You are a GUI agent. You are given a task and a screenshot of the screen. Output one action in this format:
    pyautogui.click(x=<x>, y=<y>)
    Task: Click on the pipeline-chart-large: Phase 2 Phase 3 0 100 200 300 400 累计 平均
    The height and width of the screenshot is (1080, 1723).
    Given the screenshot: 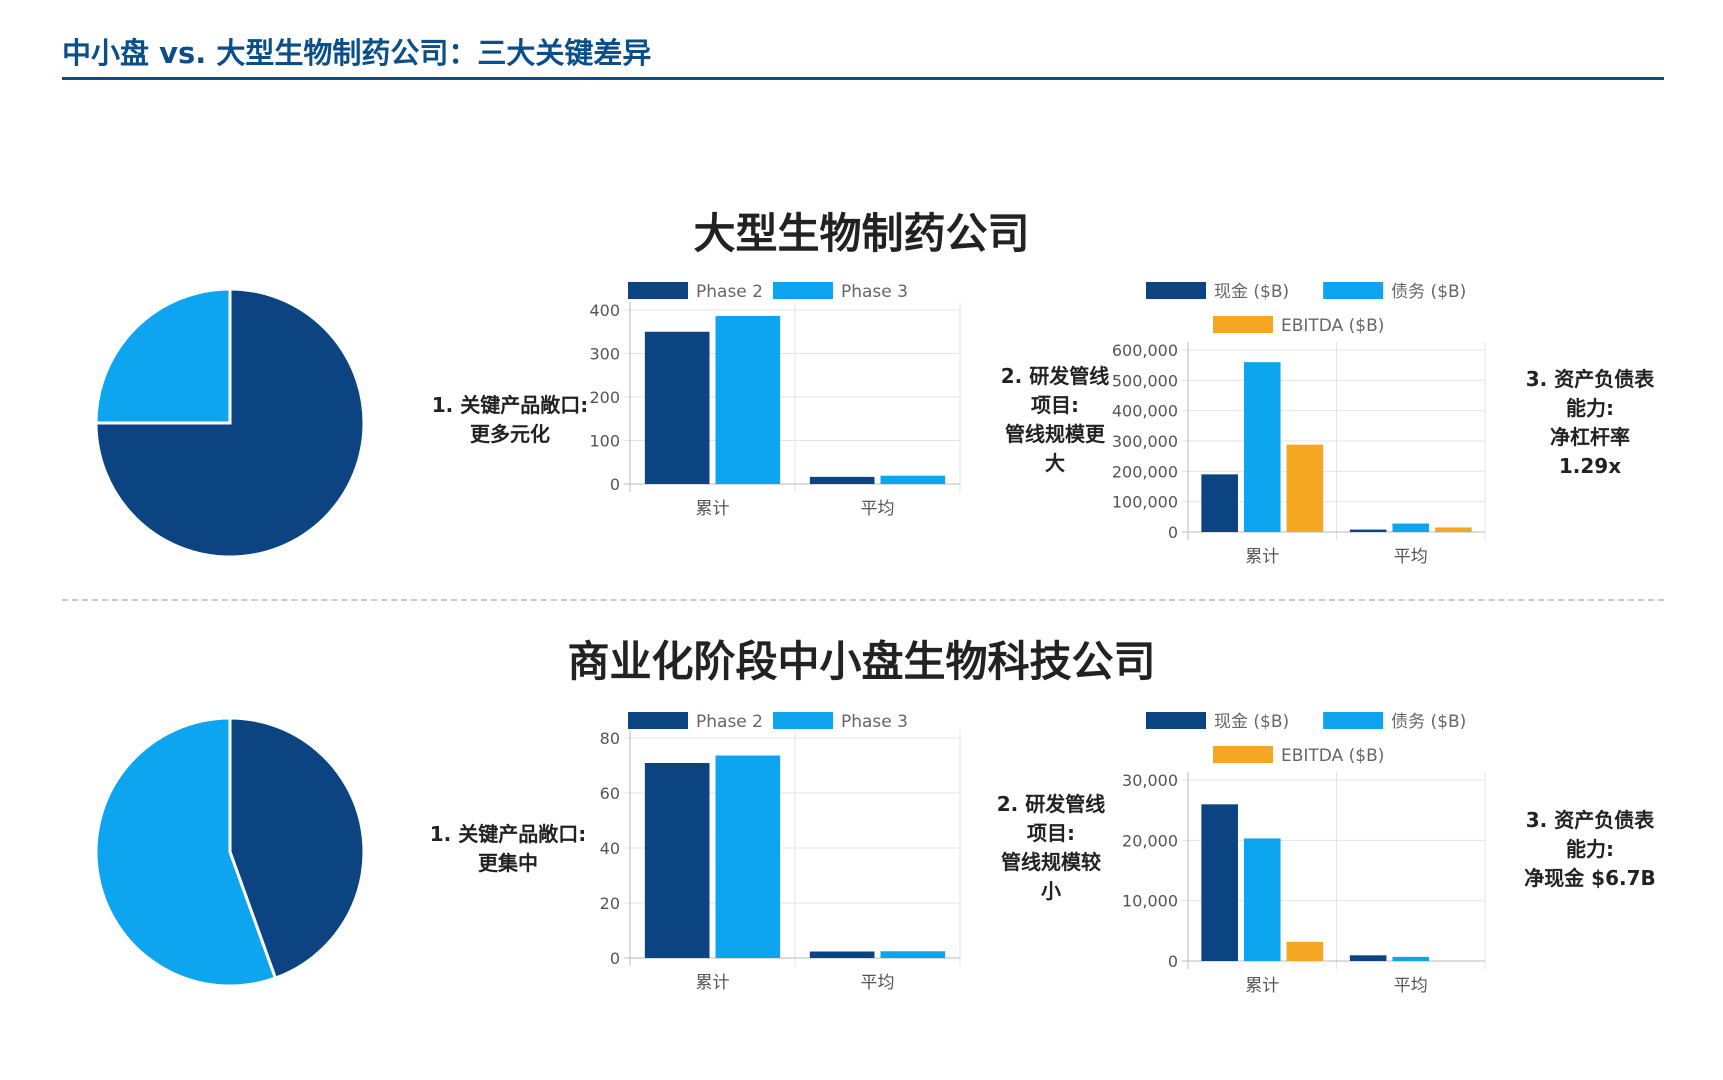 What is the action you would take?
    pyautogui.click(x=775, y=400)
    